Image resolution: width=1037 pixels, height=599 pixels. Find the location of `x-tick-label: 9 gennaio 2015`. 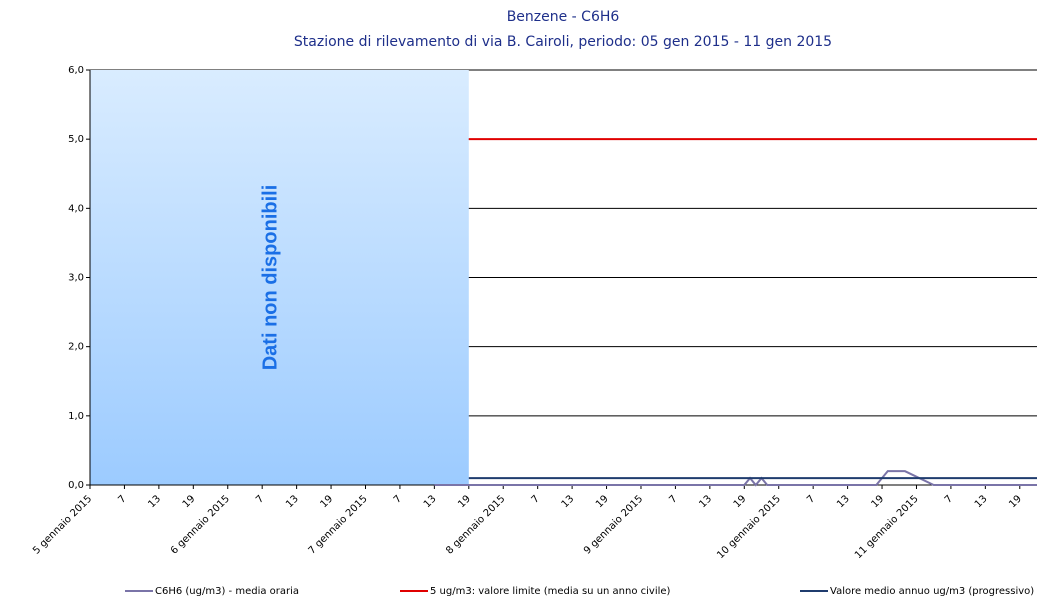

x-tick-label: 9 gennaio 2015 is located at coordinates (613, 524).